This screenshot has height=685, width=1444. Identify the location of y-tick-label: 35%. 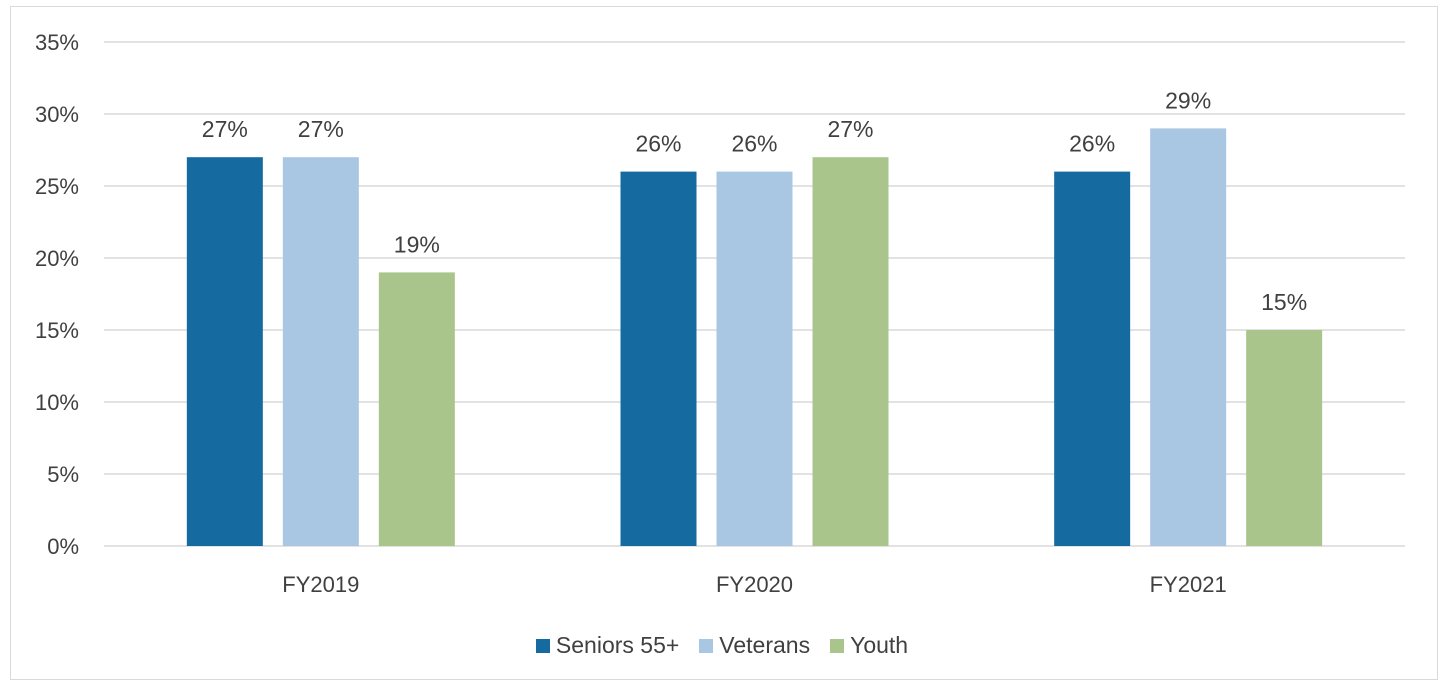
(57, 42).